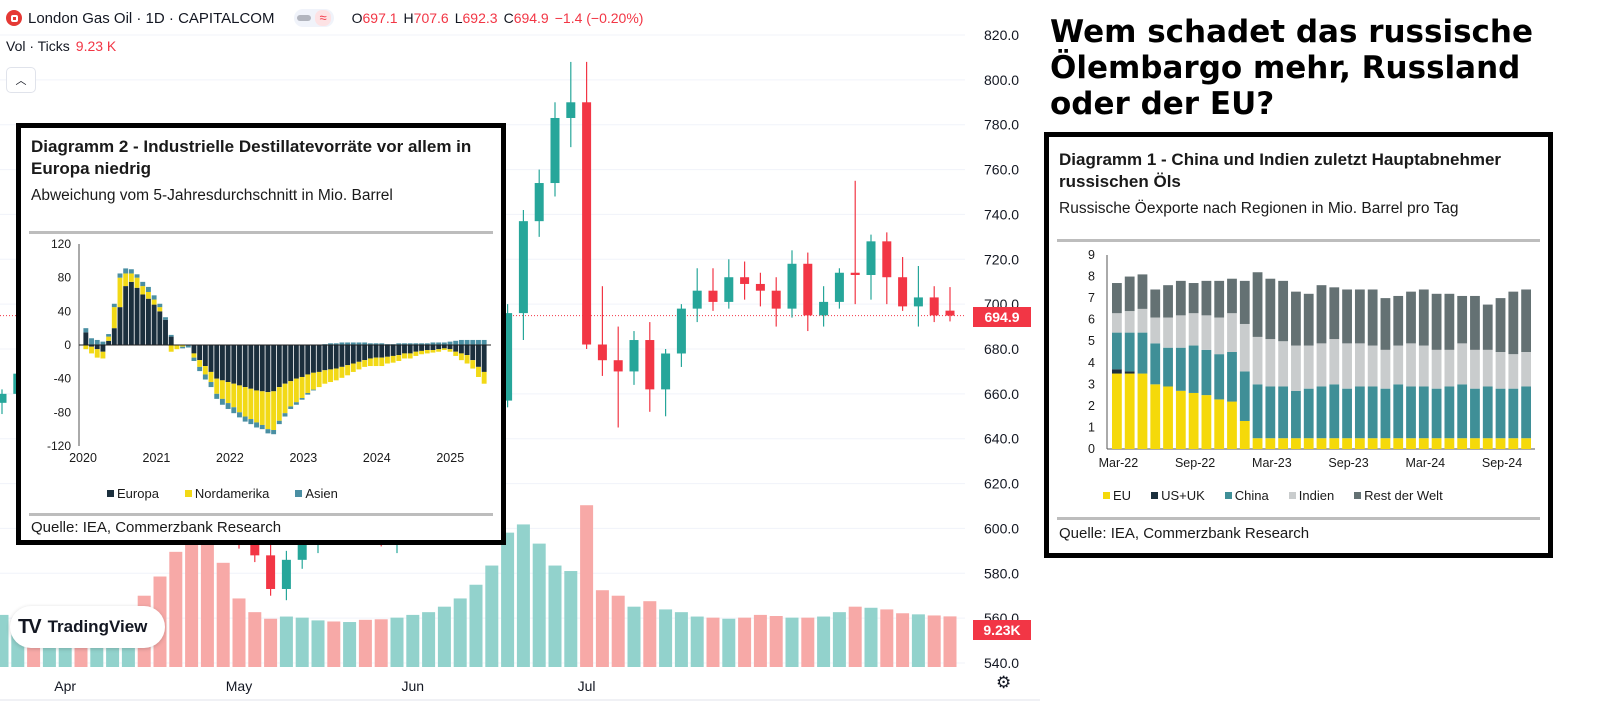 This screenshot has width=1601, height=717. I want to click on settings-gear-icon: ⚙, so click(1004, 682).